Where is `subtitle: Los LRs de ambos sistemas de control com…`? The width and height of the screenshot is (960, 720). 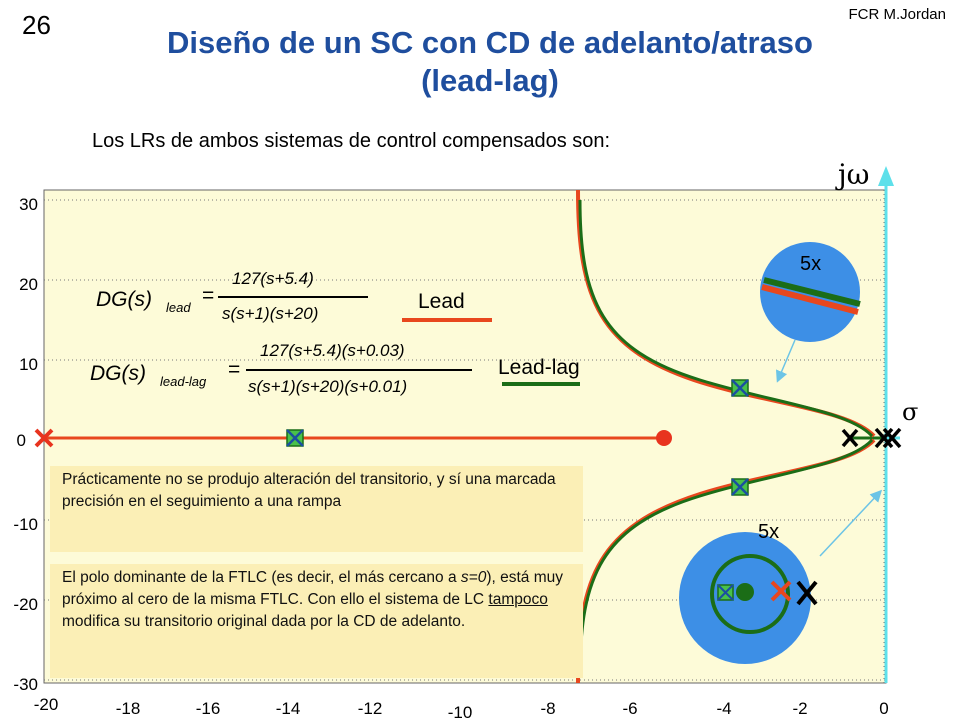 subtitle: Los LRs de ambos sistemas de control com… is located at coordinates (351, 141).